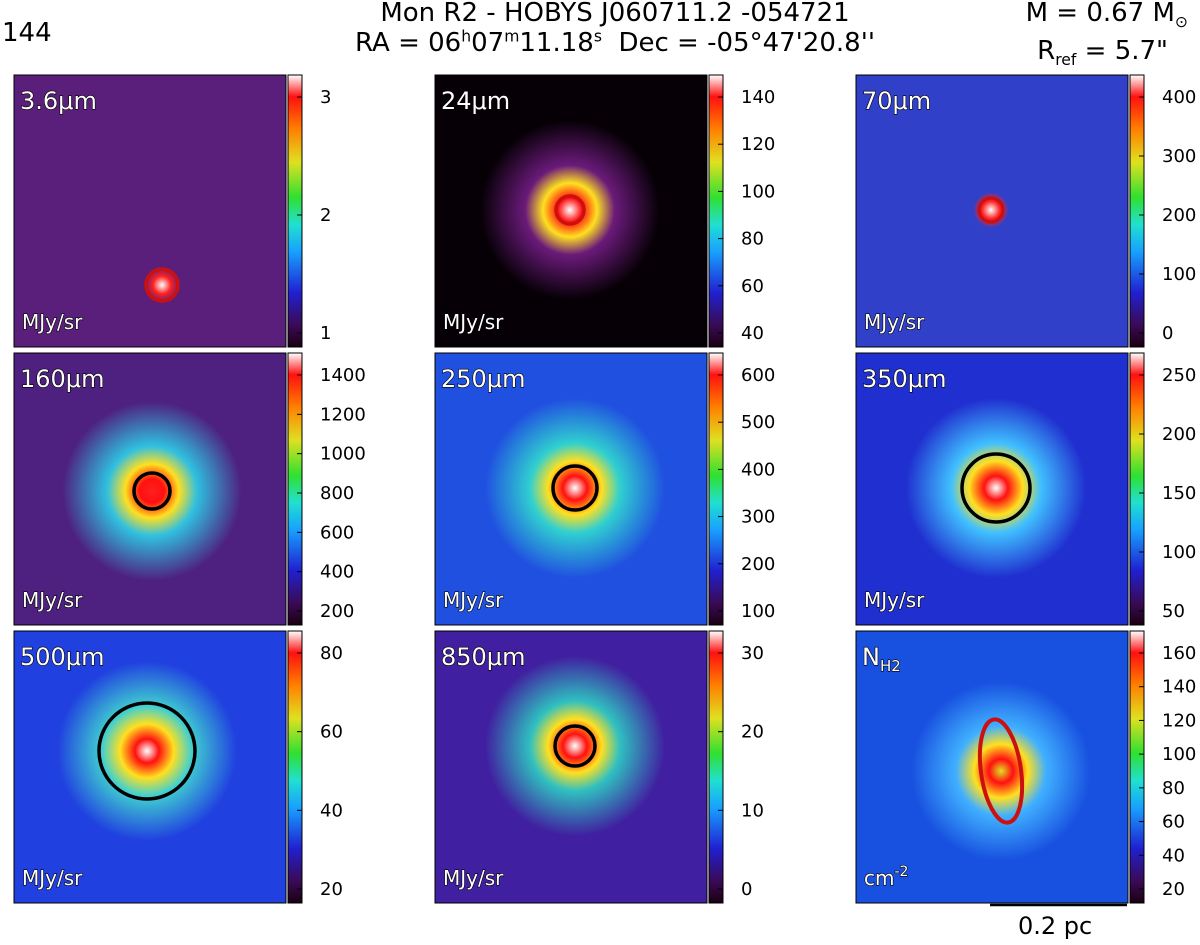 The height and width of the screenshot is (945, 1200). I want to click on colorbar-tick-label: 50, so click(1173, 611).